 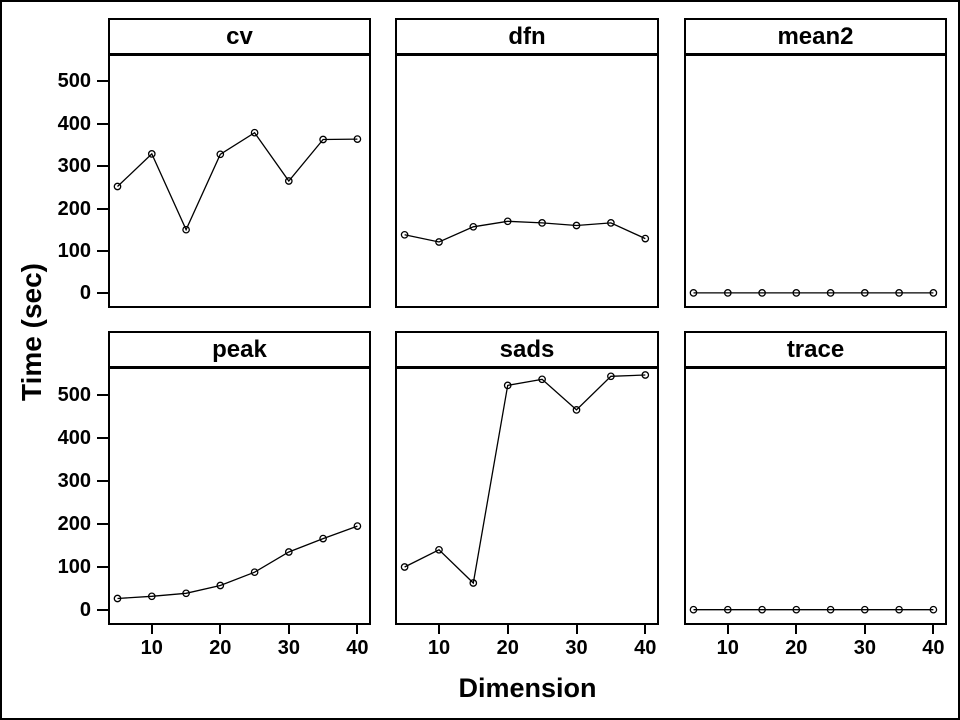 What do you see at coordinates (527, 688) in the screenshot?
I see `x-axis-title: Dimension` at bounding box center [527, 688].